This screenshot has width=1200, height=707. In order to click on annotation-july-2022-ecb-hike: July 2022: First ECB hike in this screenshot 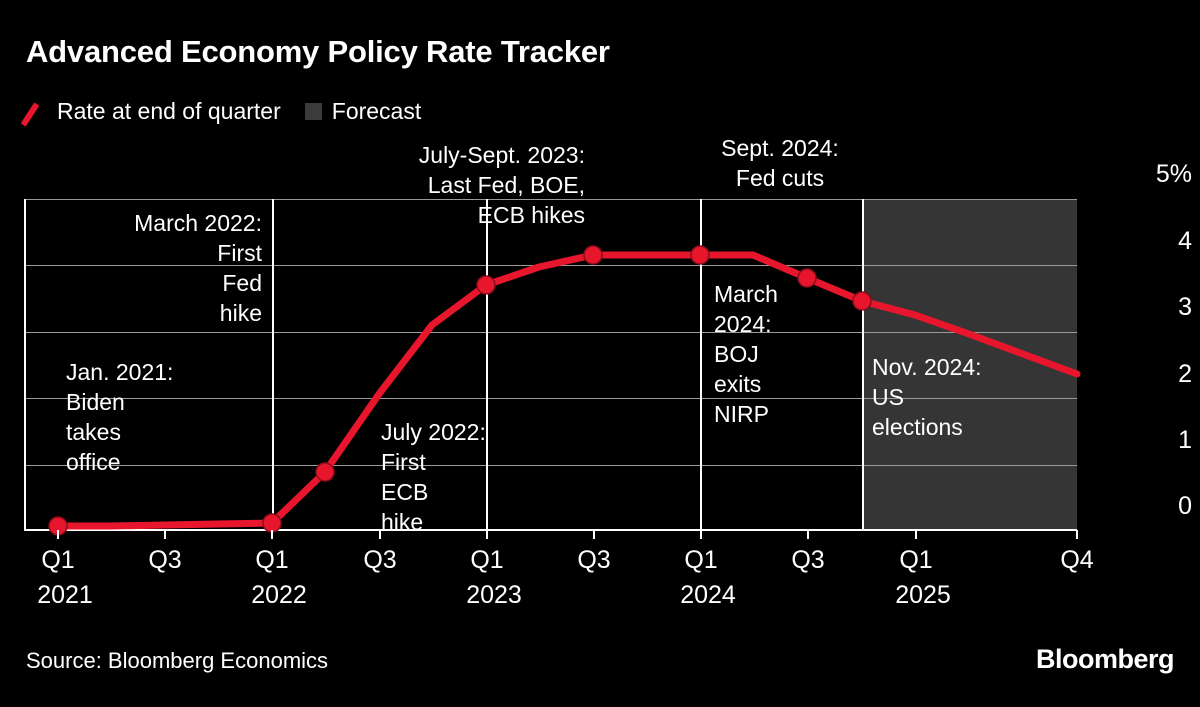, I will do `click(433, 477)`.